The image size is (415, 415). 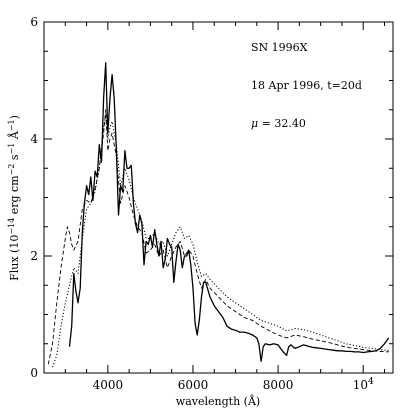 What do you see at coordinates (14, 198) in the screenshot?
I see `y-axis-title: Flux (10−14 erg cm−2 s−1 Å−1)` at bounding box center [14, 198].